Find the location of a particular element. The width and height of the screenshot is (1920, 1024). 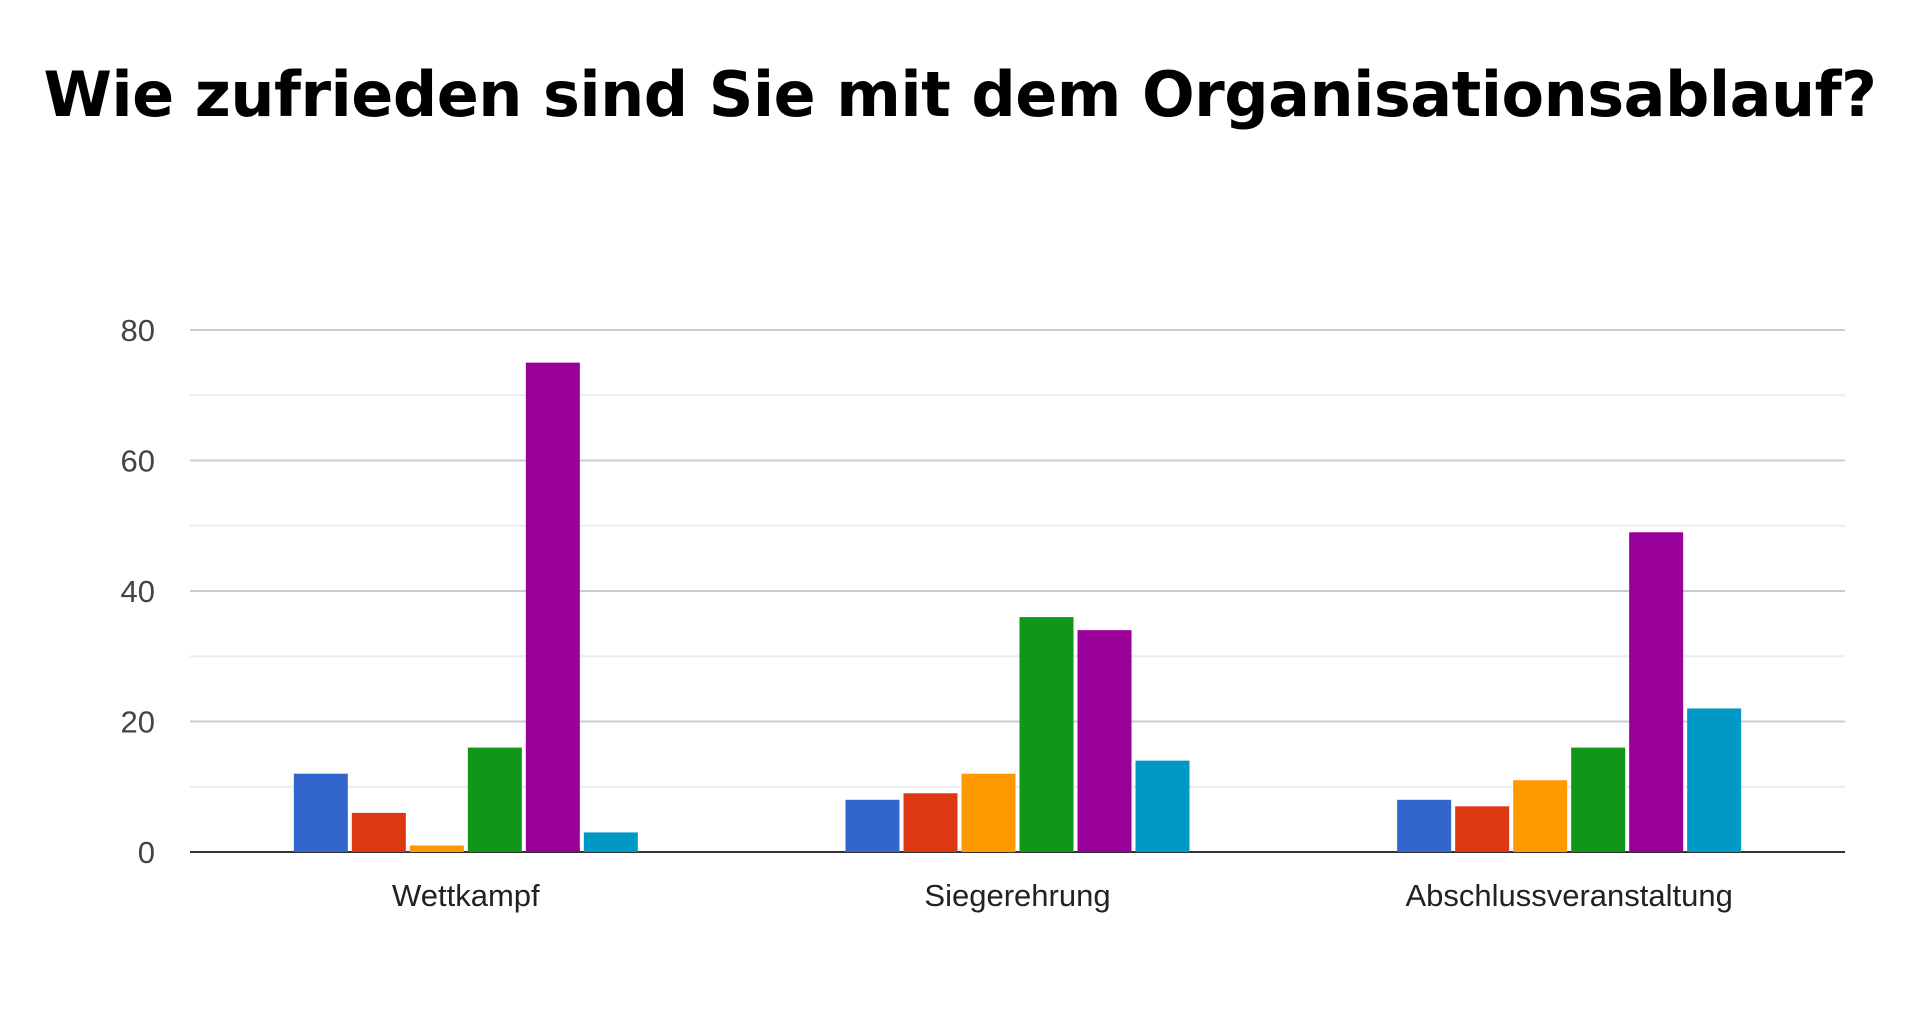

y-tick-label: 80 is located at coordinates (138, 330).